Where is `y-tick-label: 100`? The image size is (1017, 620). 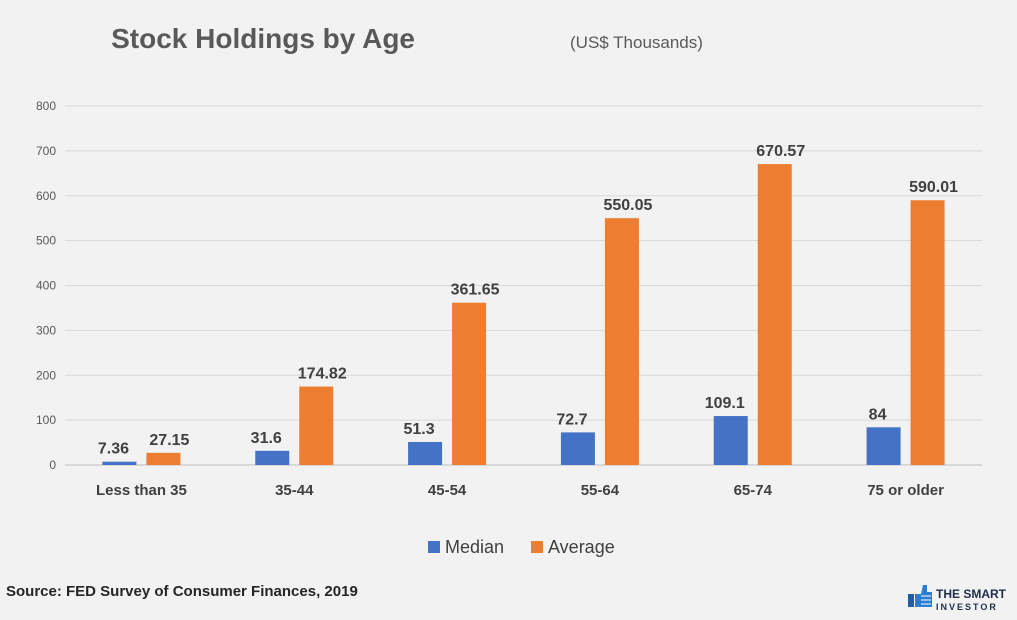
y-tick-label: 100 is located at coordinates (46, 420).